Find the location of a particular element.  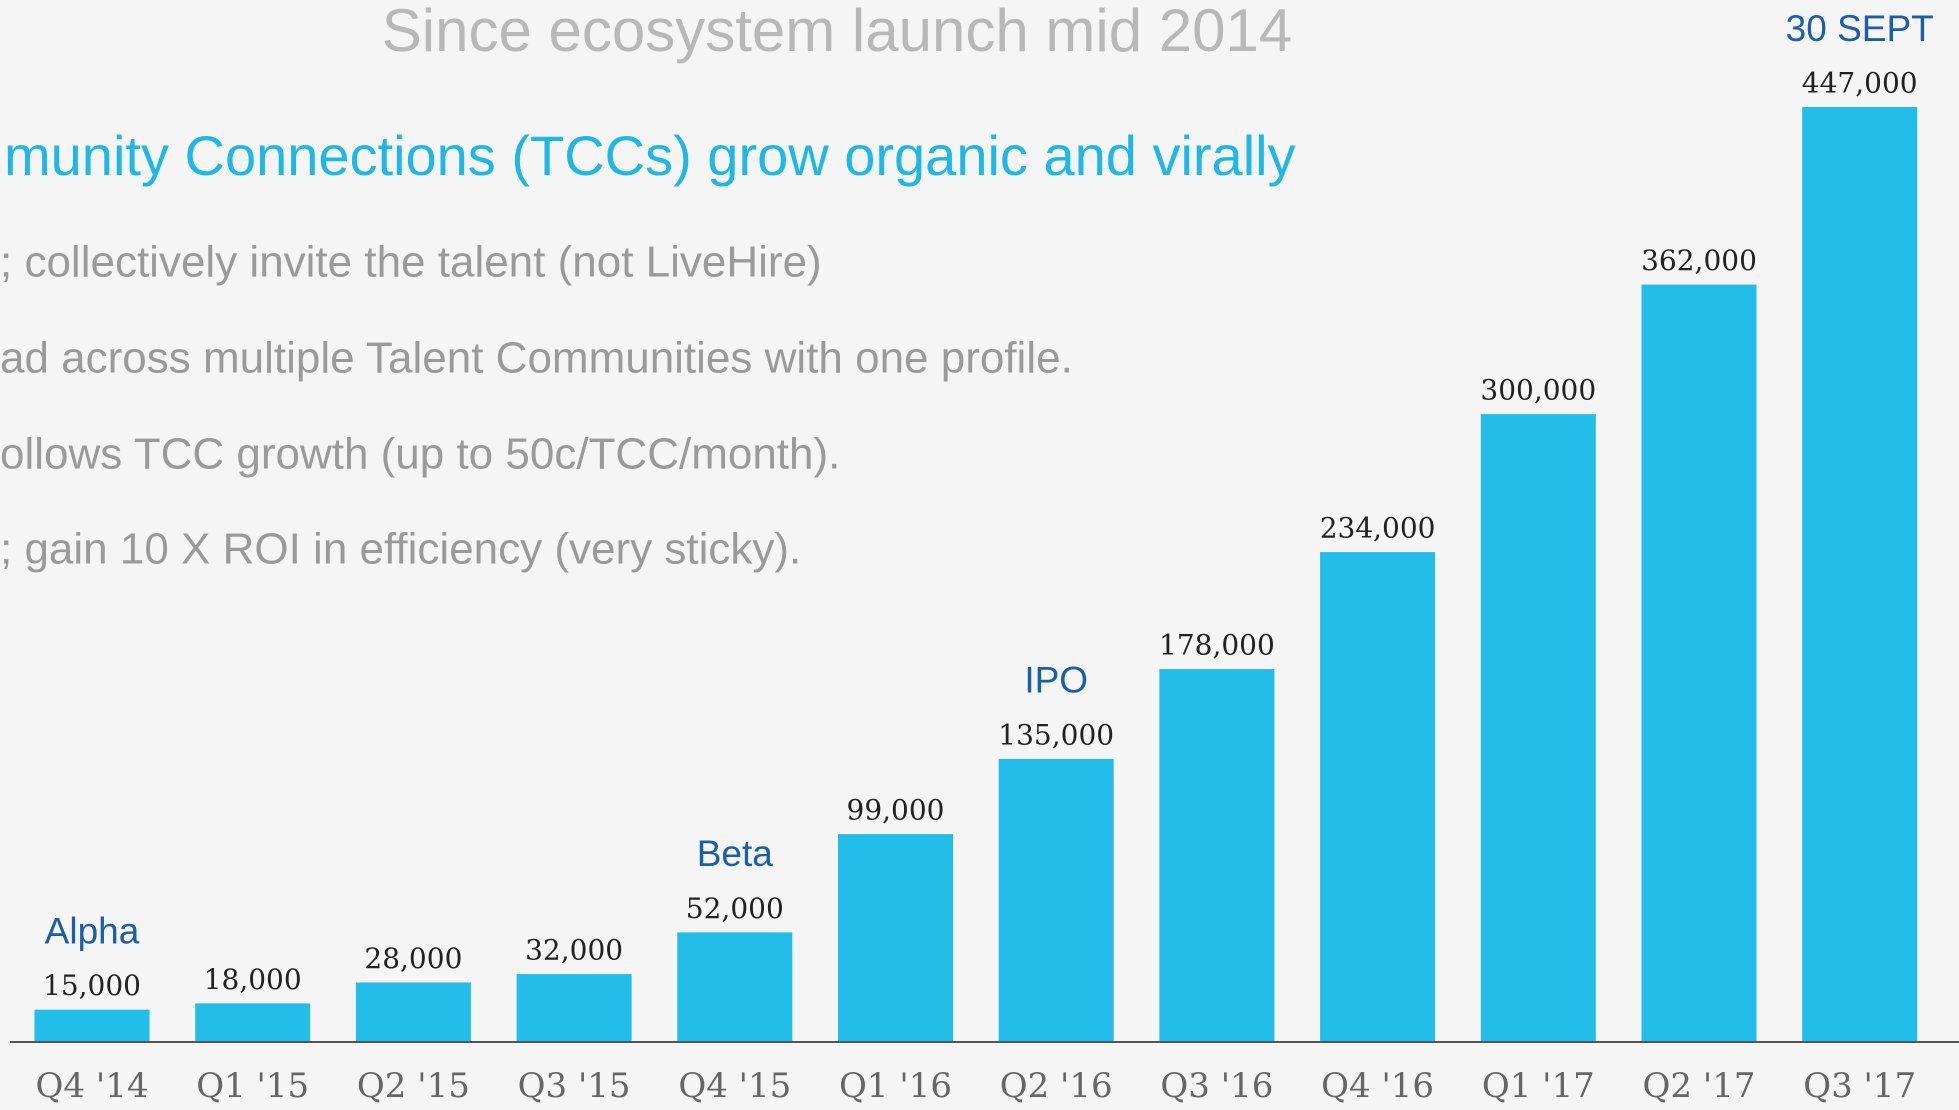

x-tick-label: Q2 '17 is located at coordinates (1699, 1086).